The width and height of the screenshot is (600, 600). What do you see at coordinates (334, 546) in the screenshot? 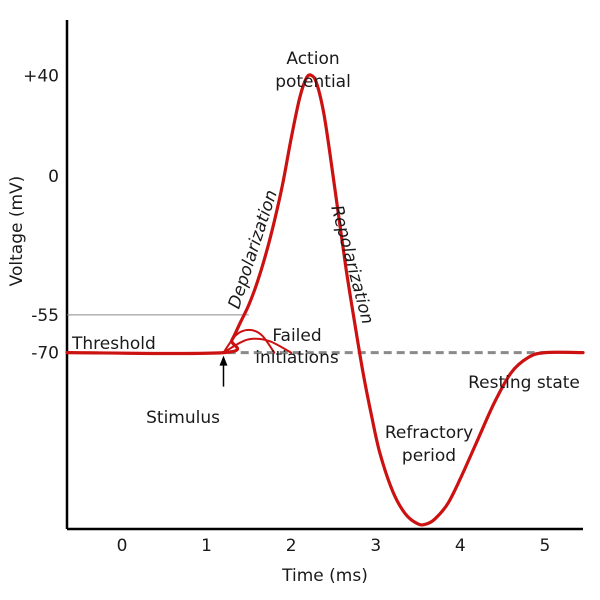
I see `x-tick-labels: 0 1 2 3 4 5` at bounding box center [334, 546].